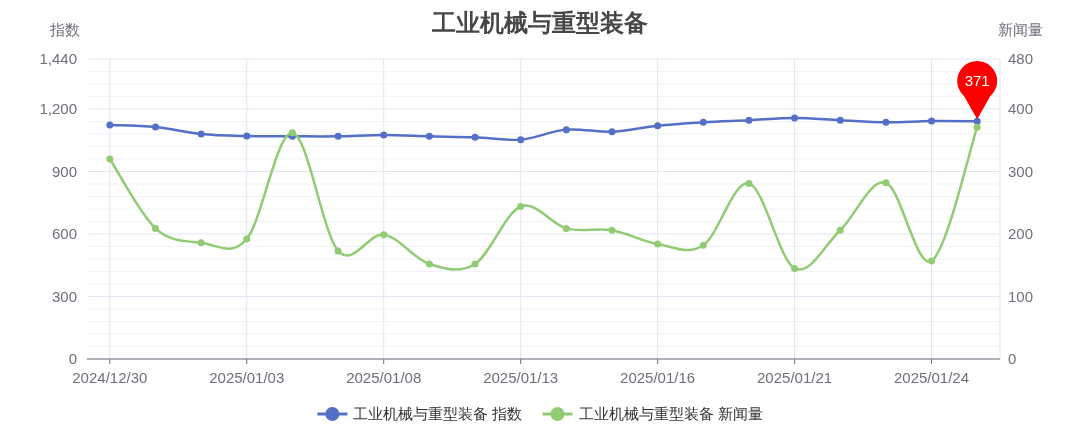  I want to click on x-tick-label: 2025/01/24, so click(931, 377).